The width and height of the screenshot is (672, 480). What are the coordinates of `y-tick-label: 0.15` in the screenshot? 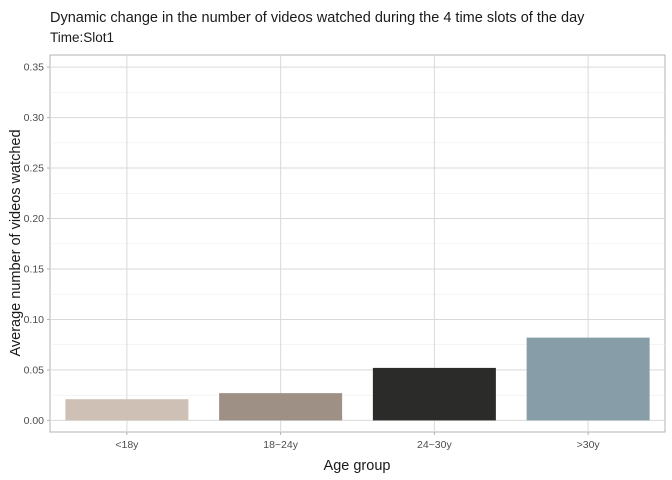 It's located at (34, 269).